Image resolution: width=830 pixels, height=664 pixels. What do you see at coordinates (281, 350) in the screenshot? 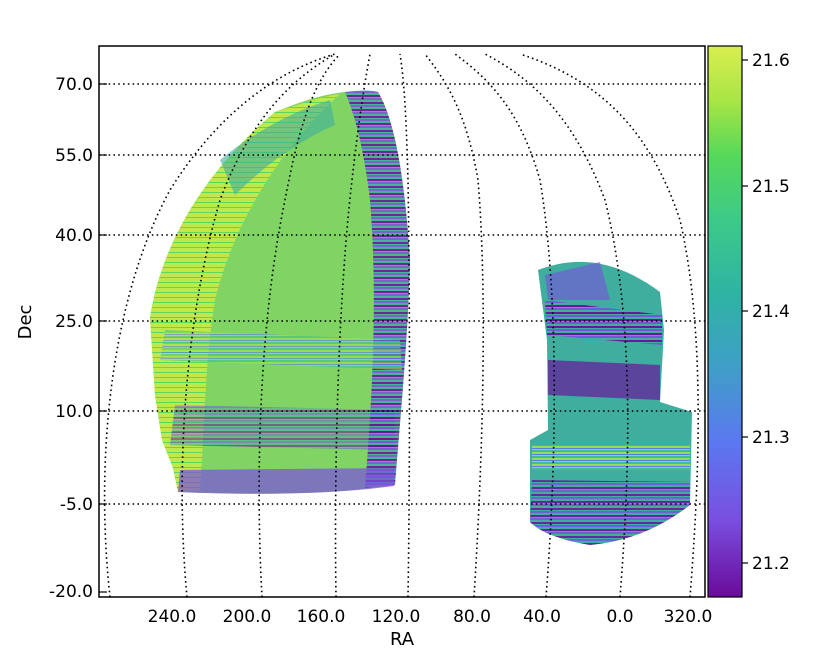
I see `footprint-ngc-band-e` at bounding box center [281, 350].